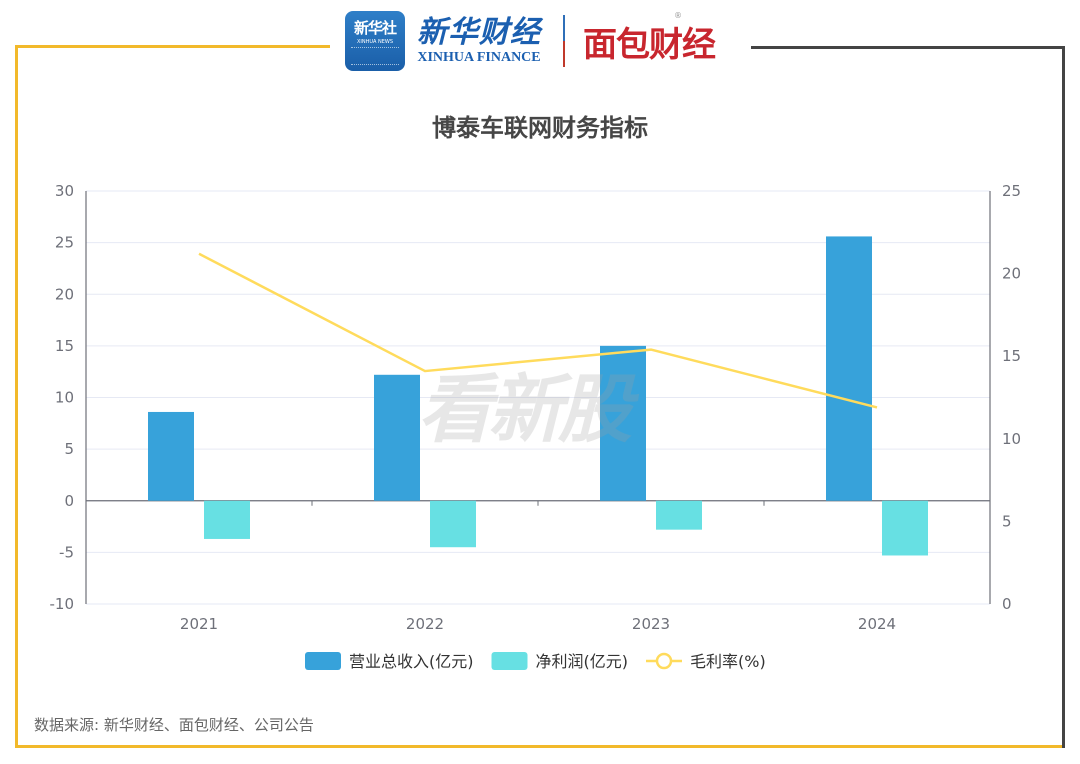 This screenshot has height=764, width=1080. I want to click on y-axis-left-tick: -10, so click(62, 604).